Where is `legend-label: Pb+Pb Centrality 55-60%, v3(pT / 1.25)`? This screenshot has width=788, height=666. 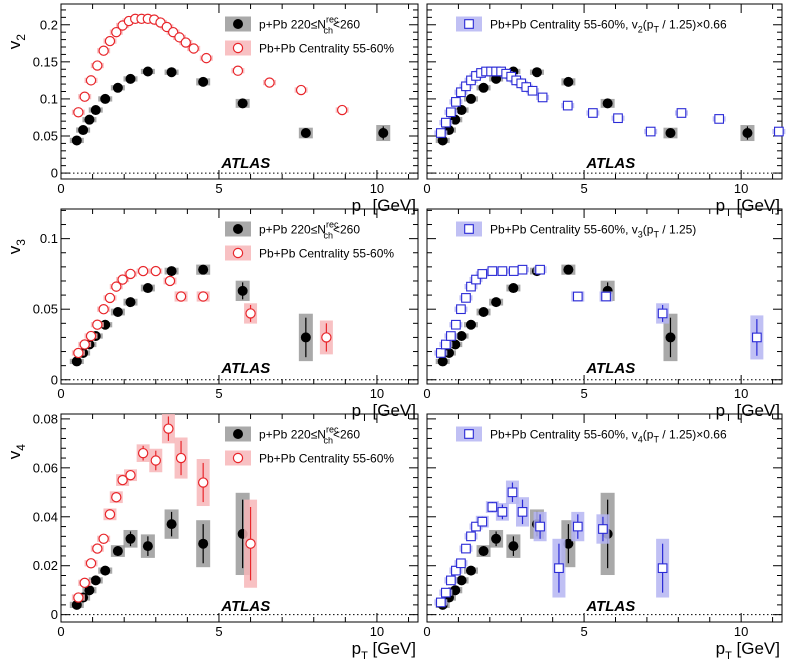
legend-label: Pb+Pb Centrality 55-60%, v3(pT / 1.25) is located at coordinates (593, 231).